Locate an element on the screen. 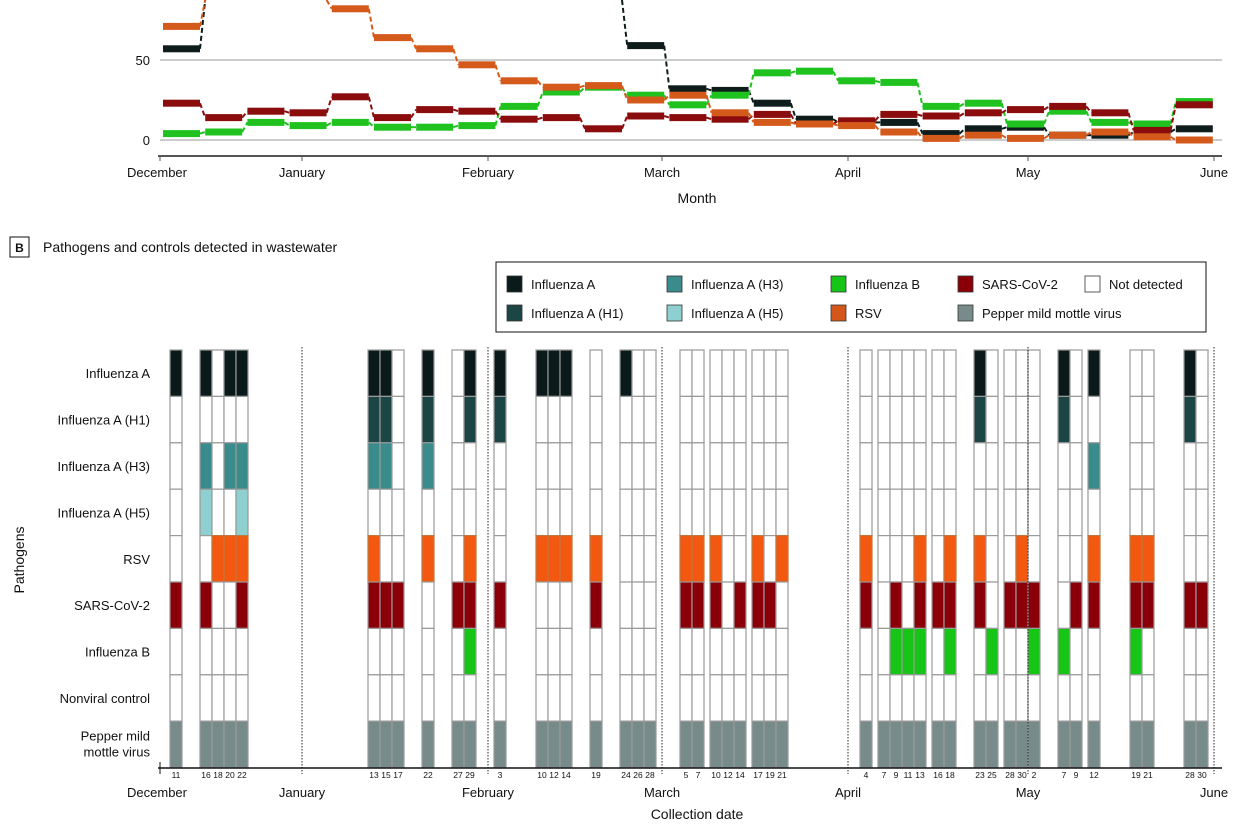  date-column: 26 is located at coordinates (638, 564).